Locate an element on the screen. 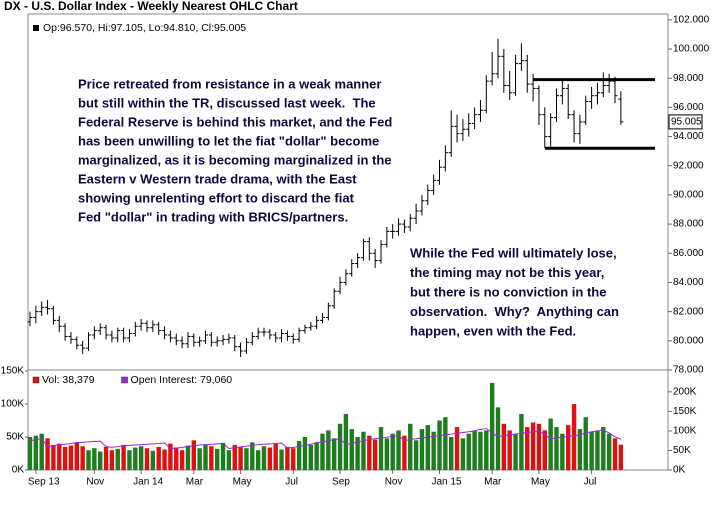  info-marker is located at coordinates (36, 28).